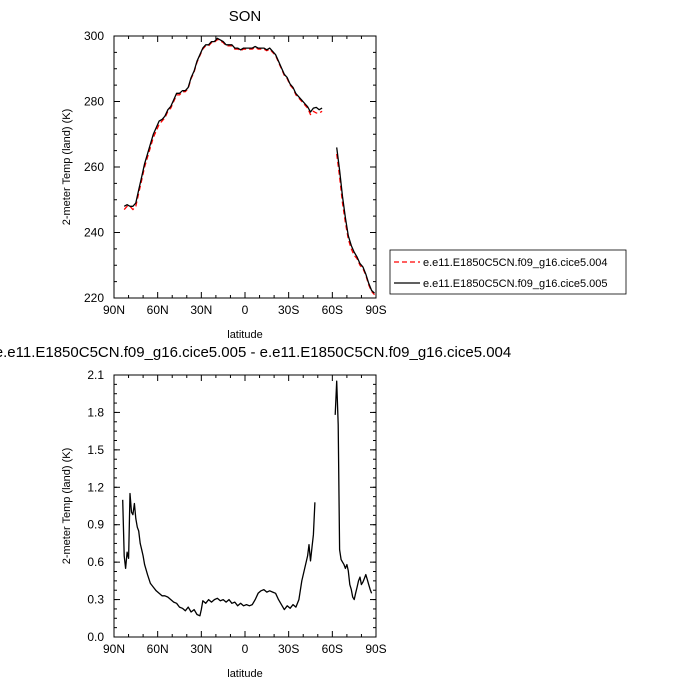  What do you see at coordinates (94, 102) in the screenshot?
I see `y-tick-label-0-3: 280` at bounding box center [94, 102].